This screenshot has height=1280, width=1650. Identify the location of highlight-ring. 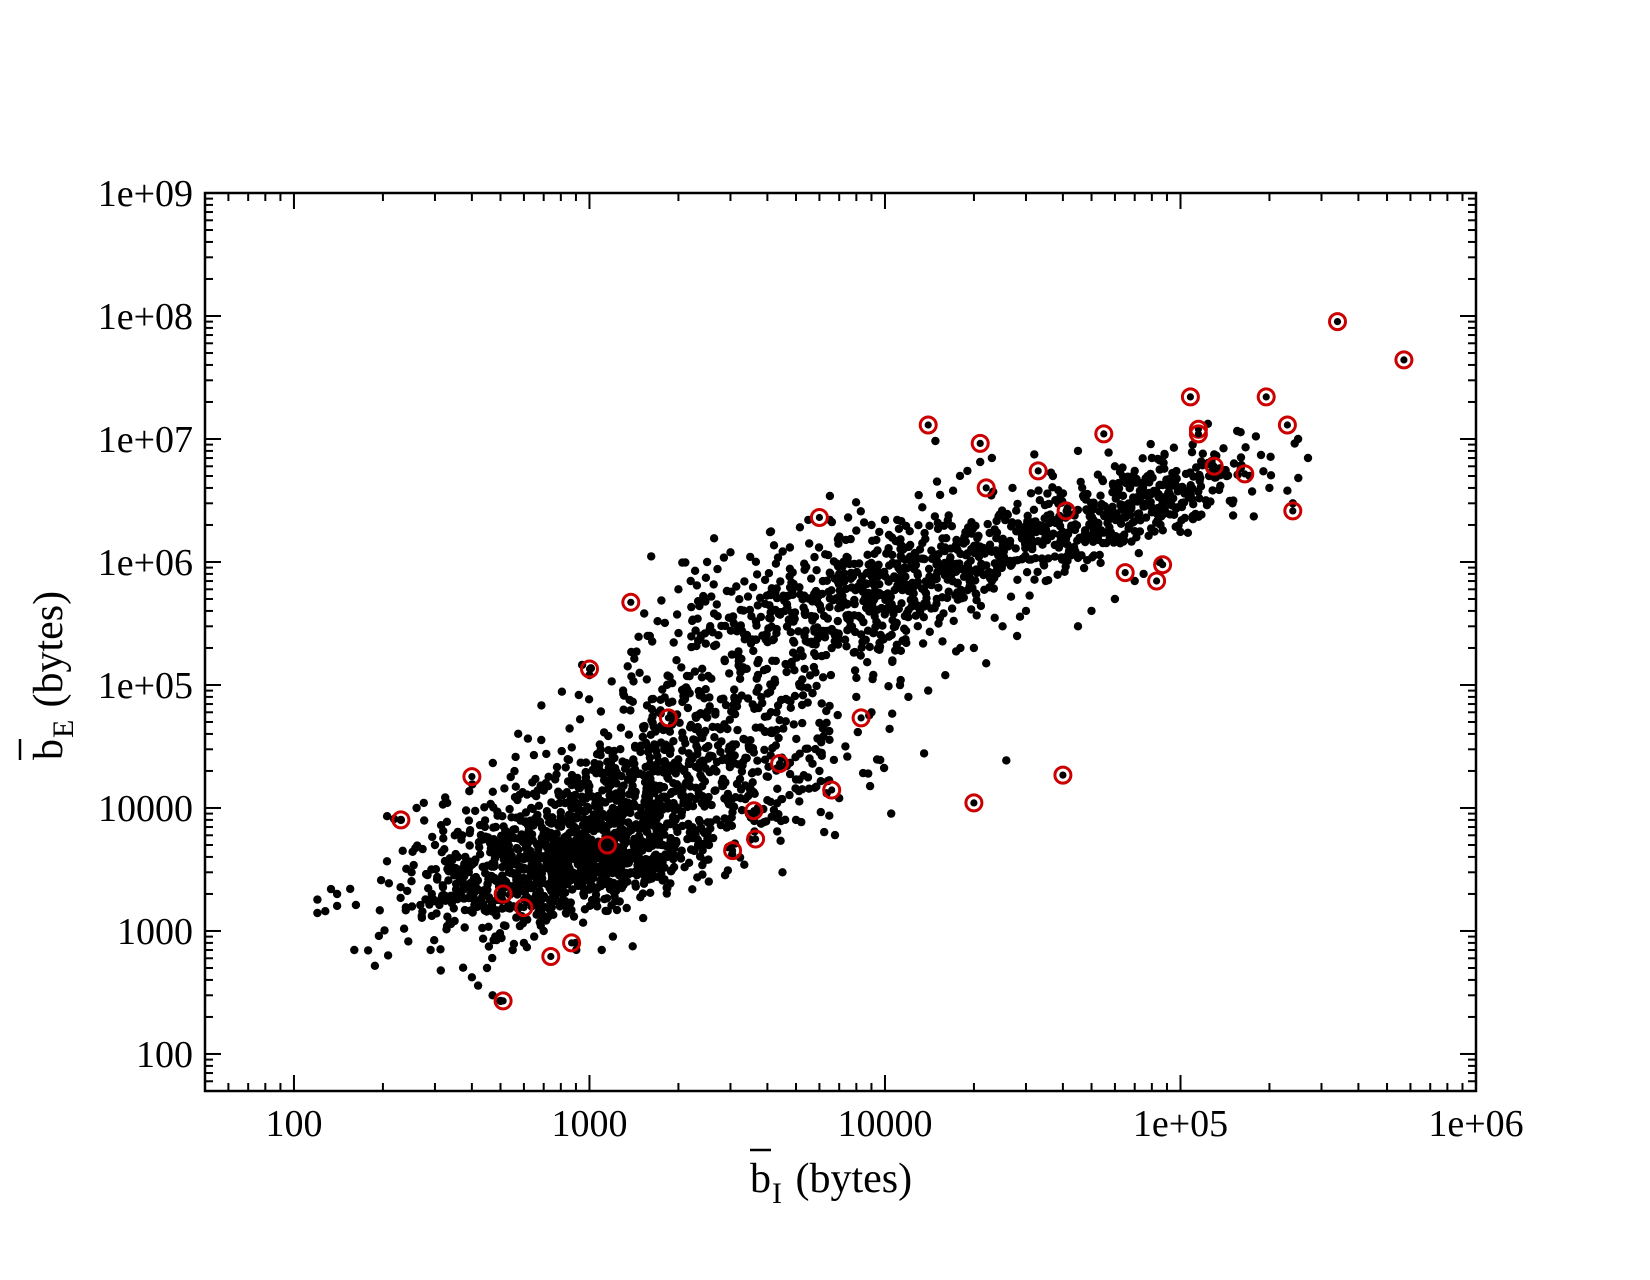
(780, 763).